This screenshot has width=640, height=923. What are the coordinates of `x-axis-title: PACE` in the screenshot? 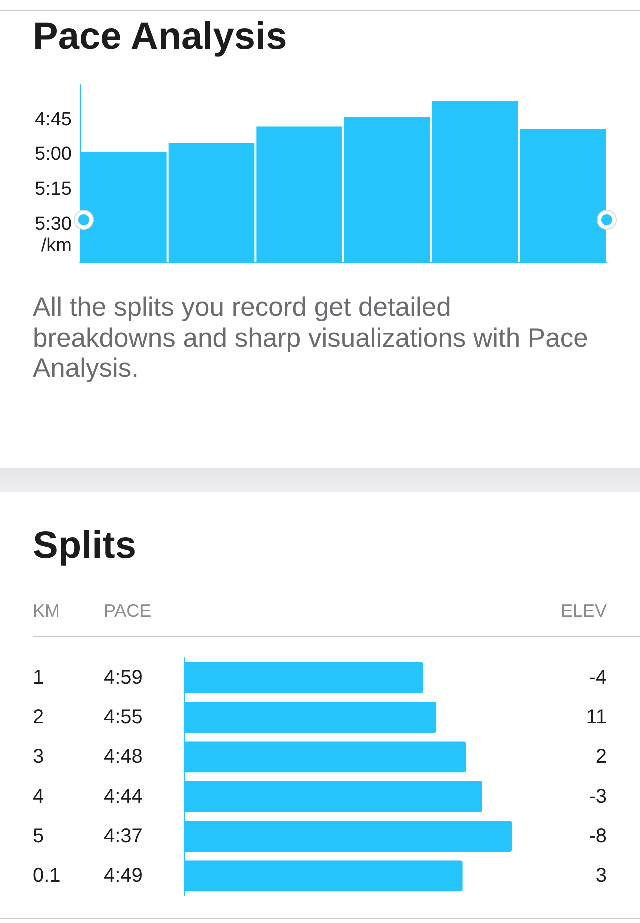 It's located at (128, 611).